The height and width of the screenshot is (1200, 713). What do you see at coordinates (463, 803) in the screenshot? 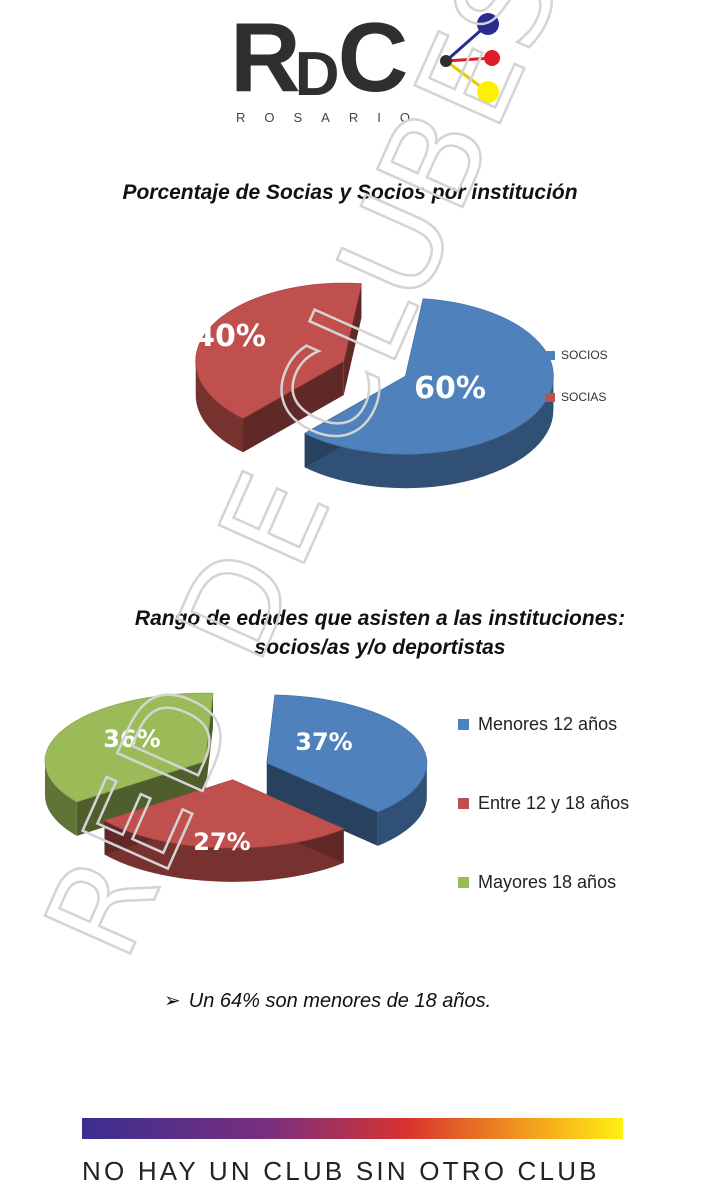
I see `legend2-swatch-entre` at bounding box center [463, 803].